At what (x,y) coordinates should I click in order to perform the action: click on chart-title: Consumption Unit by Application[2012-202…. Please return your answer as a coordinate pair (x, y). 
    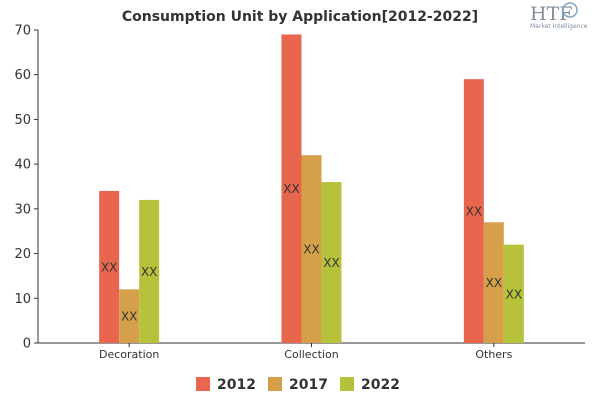
    Looking at the image, I should click on (300, 17).